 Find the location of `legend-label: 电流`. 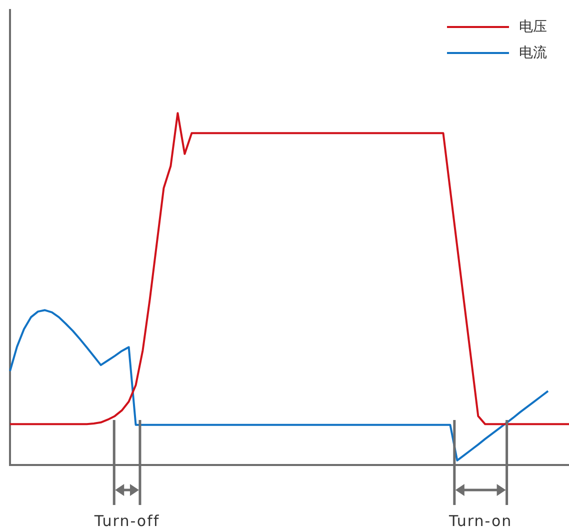

legend-label: 电流 is located at coordinates (533, 53).